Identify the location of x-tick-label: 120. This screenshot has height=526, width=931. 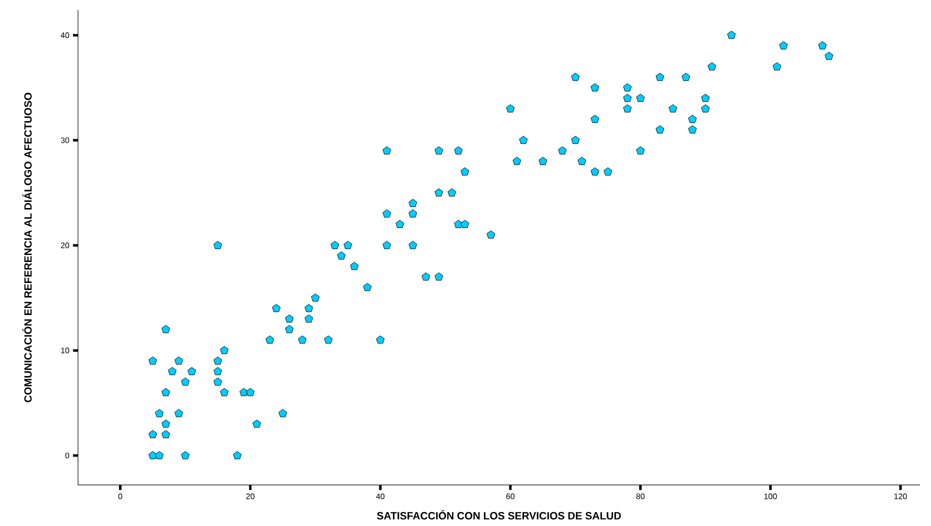
(900, 497).